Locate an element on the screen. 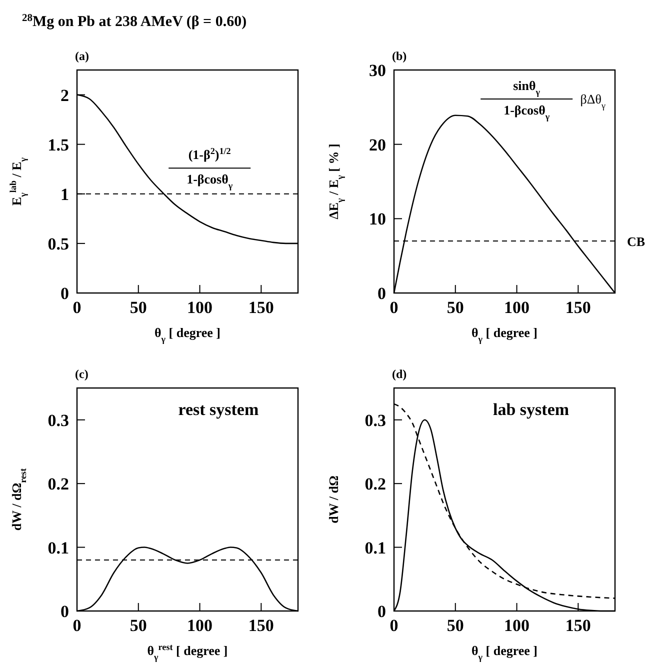 This screenshot has height=666, width=651. y-tick-label: 20 is located at coordinates (377, 144).